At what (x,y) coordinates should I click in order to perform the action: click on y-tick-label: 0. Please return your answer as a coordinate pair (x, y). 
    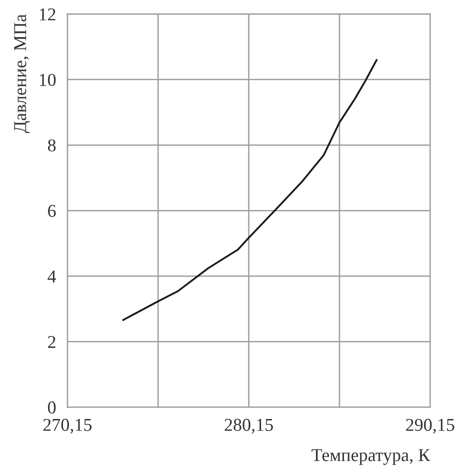
    Looking at the image, I should click on (52, 407).